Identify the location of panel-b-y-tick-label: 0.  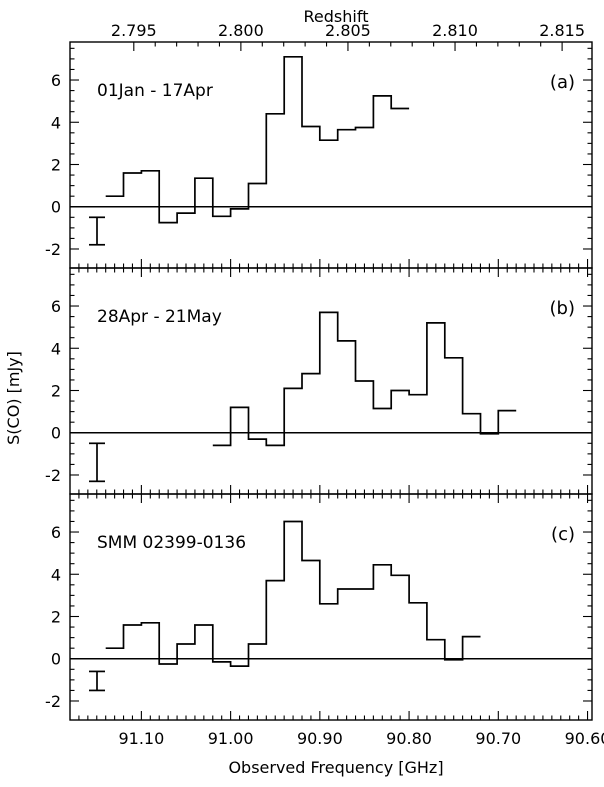
(56, 433).